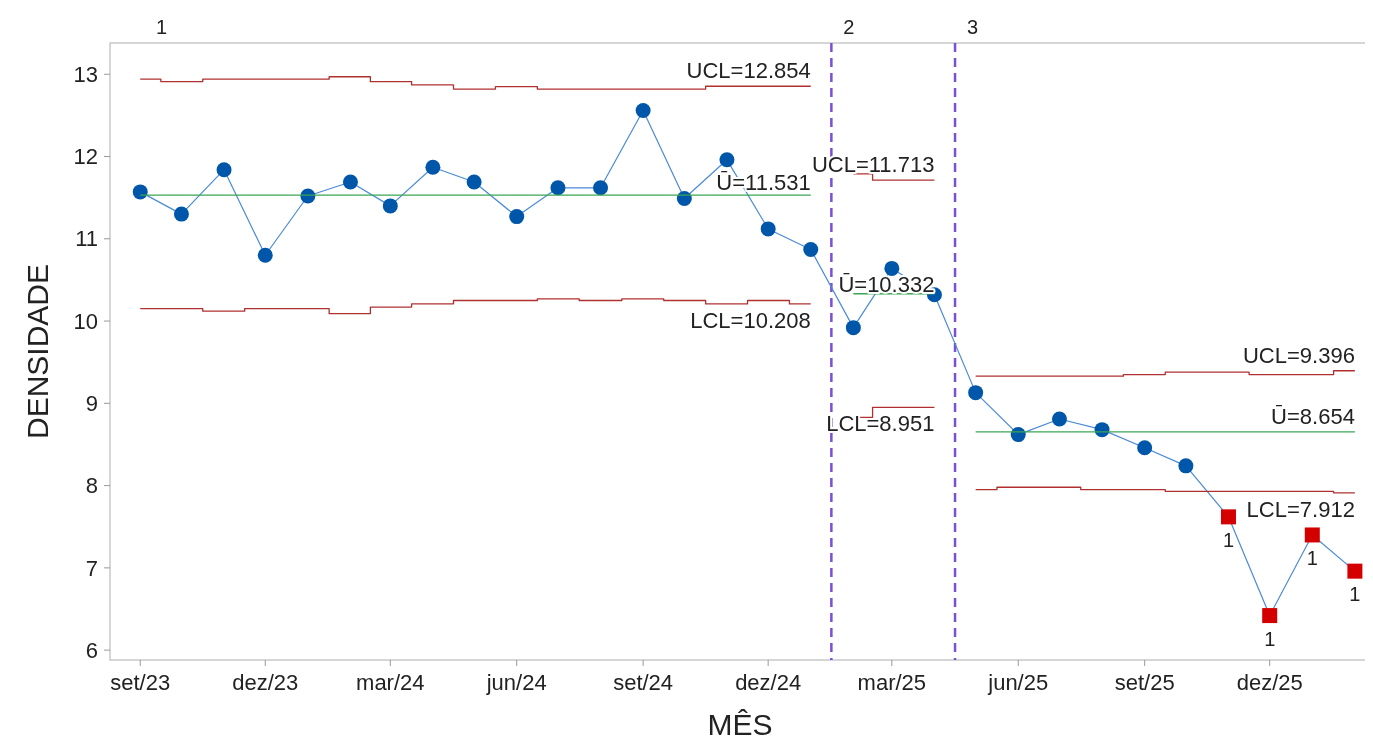 This screenshot has height=750, width=1373. Describe the element at coordinates (1018, 682) in the screenshot. I see `x-tick-label: jun/25` at that location.